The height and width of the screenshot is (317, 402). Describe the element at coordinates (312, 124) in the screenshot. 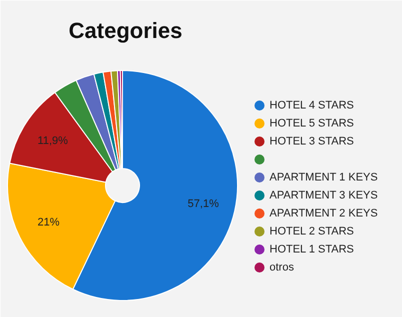

I see `legend-label: HOTEL 5 STARS` at that location.